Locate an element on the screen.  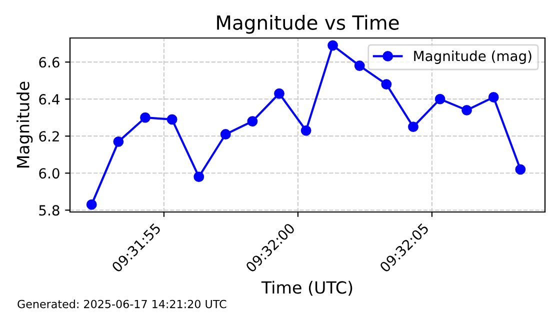
y-axis-title: Magnitude is located at coordinates (24, 125).